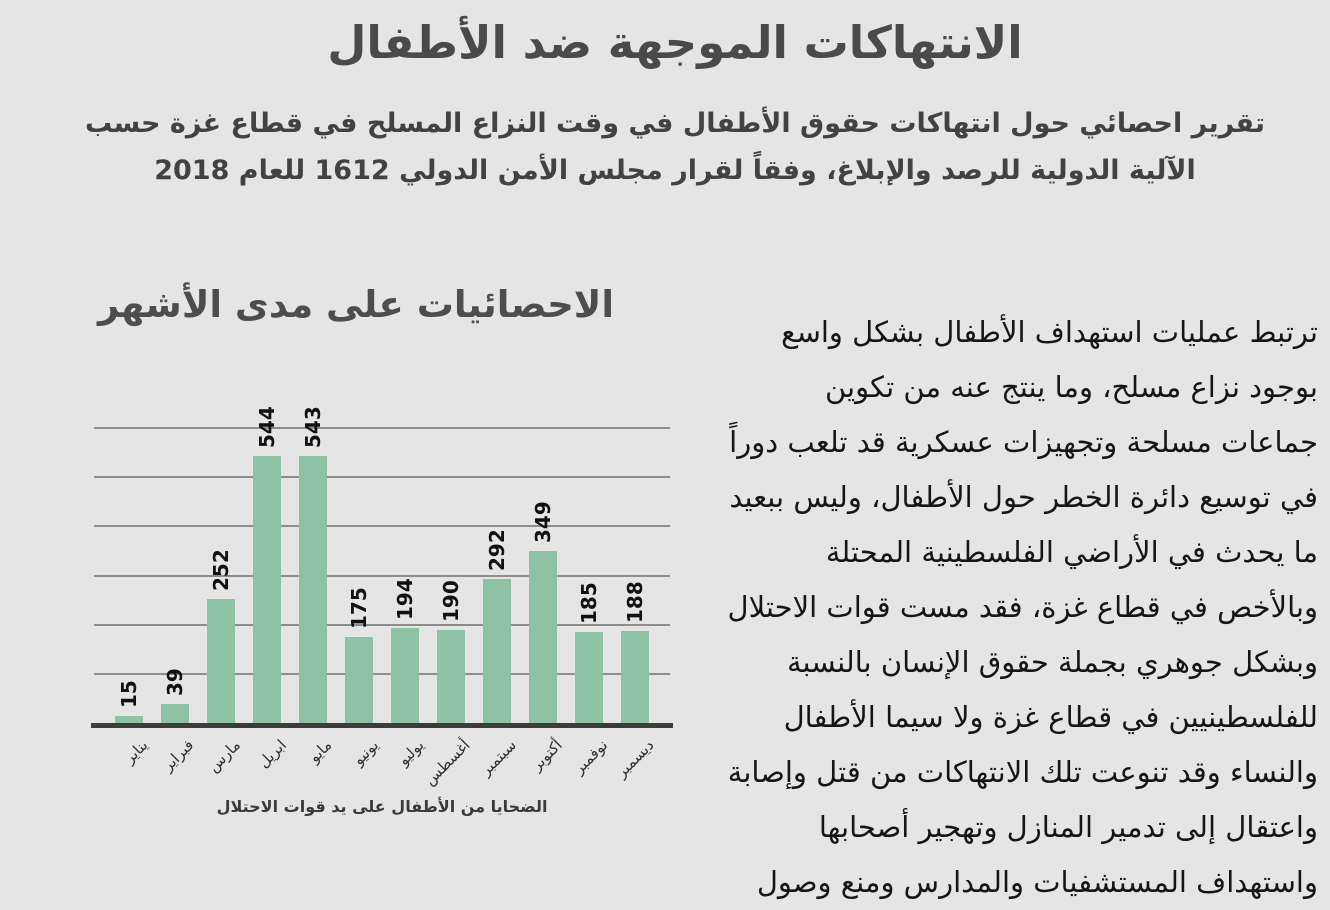 The width and height of the screenshot is (1330, 910). I want to click on bar-value-label-7: 194, so click(405, 599).